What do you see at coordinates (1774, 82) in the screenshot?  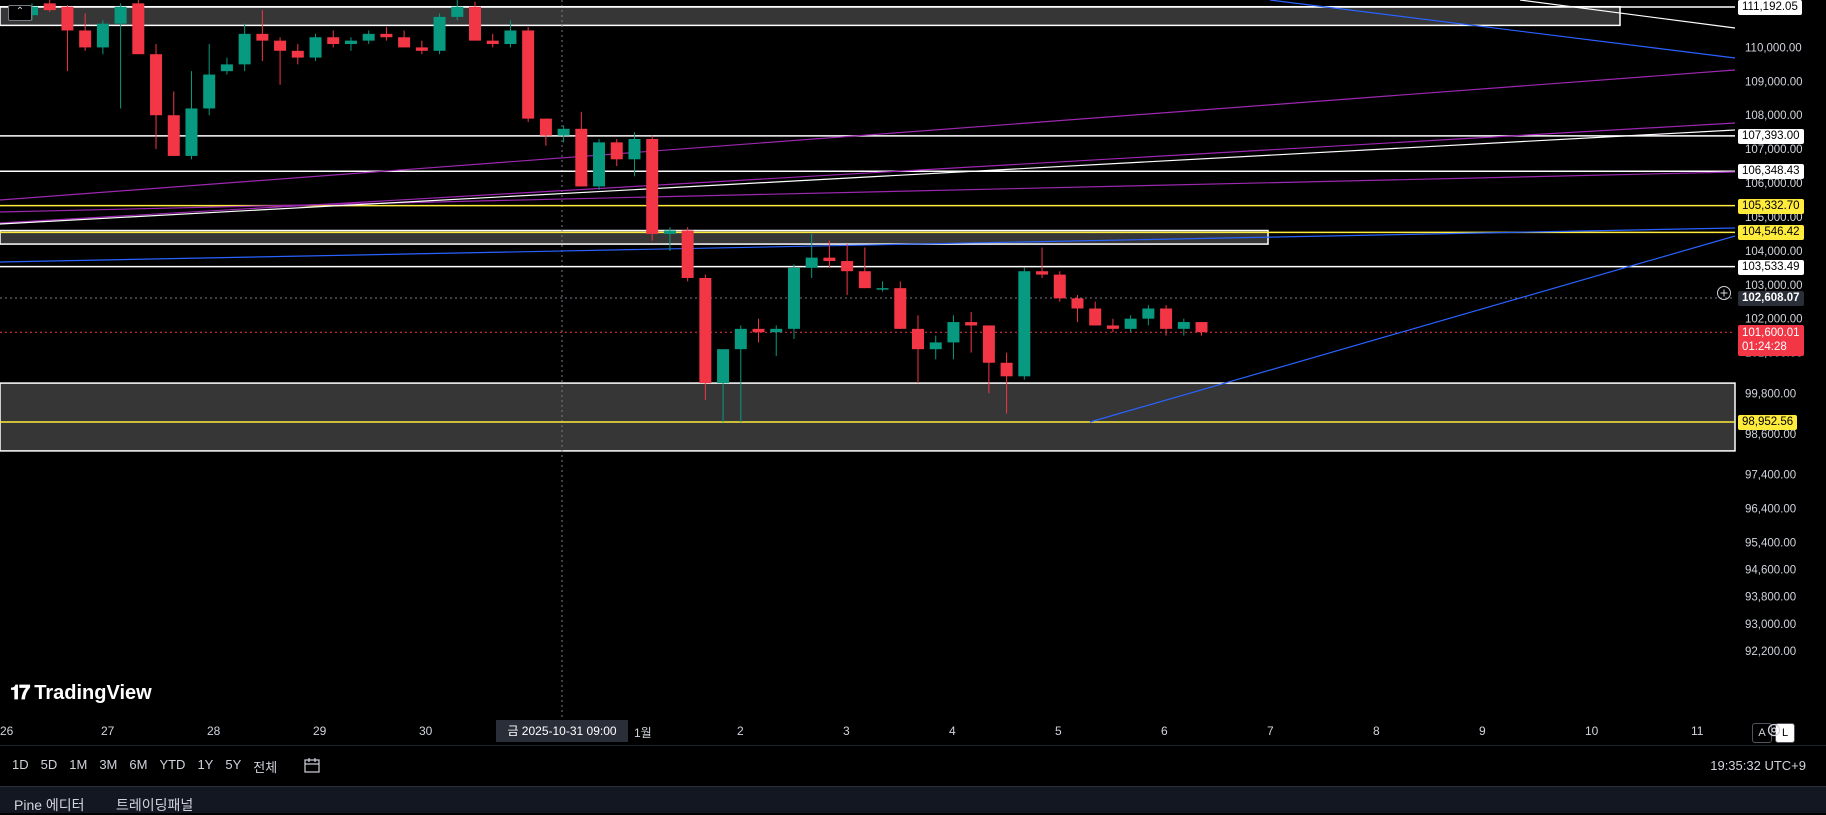 I see `price-axis-tick: 109,000.00` at bounding box center [1774, 82].